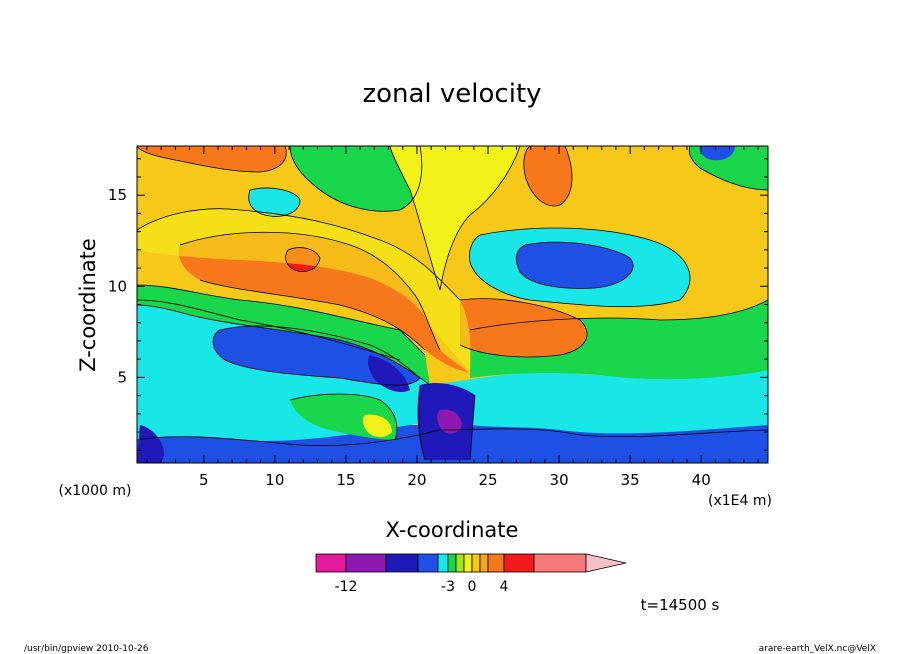 This screenshot has width=904, height=654. Describe the element at coordinates (388, 373) in the screenshot. I see `field-darkblue-blob` at that location.